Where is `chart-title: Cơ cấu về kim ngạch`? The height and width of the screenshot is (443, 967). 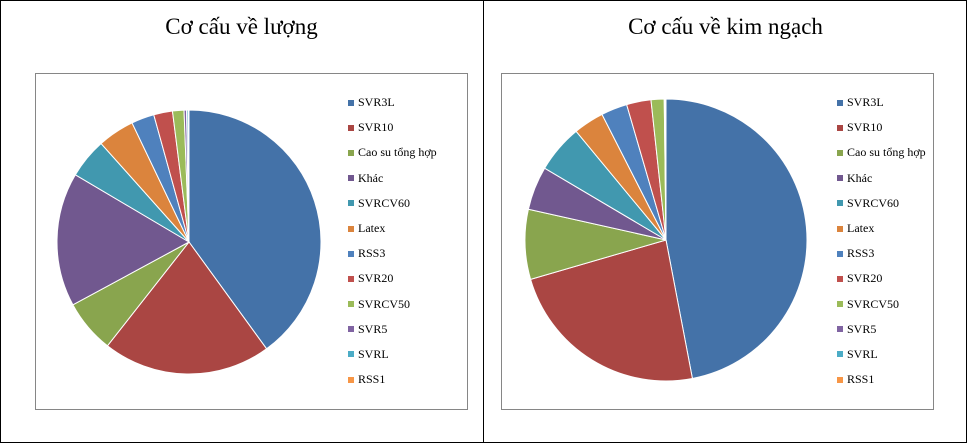 chart-title: Cơ cấu về kim ngạch is located at coordinates (725, 26).